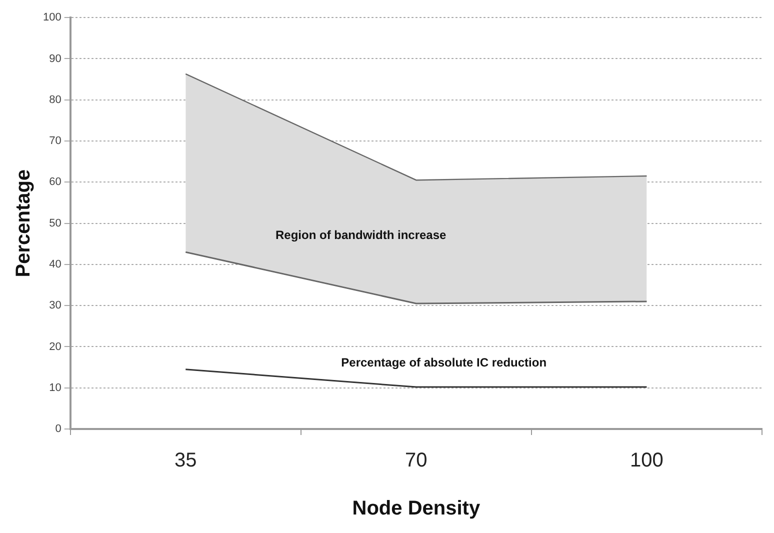  Describe the element at coordinates (55, 100) in the screenshot. I see `y-tick-label: 80` at that location.